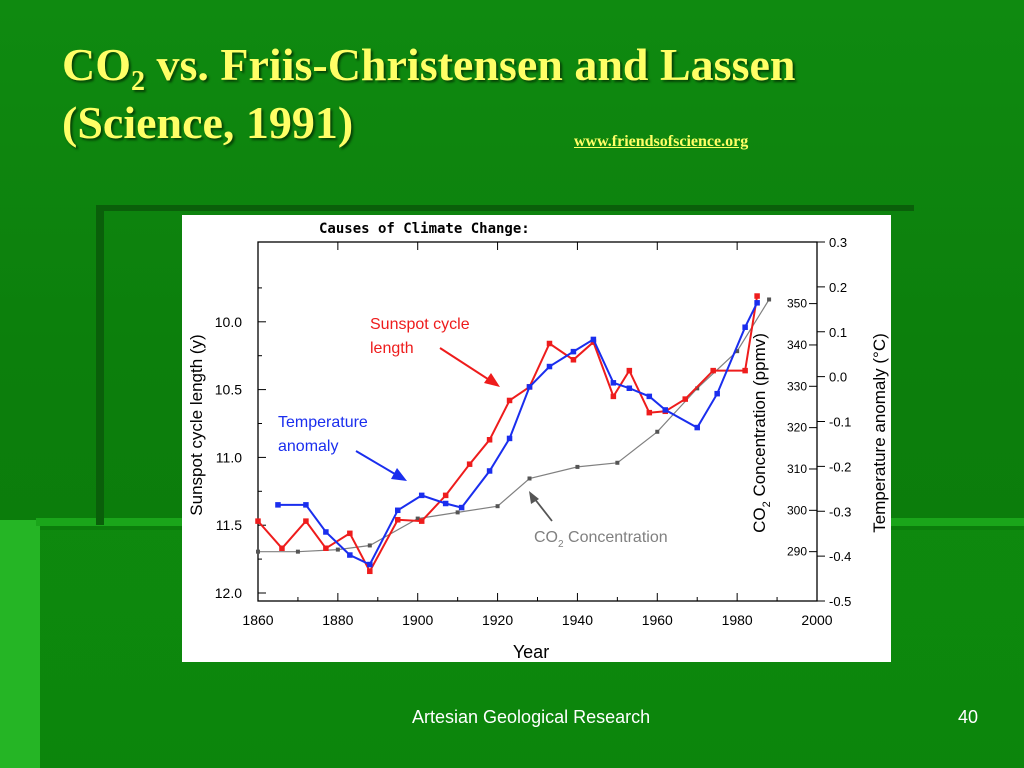 This screenshot has height=768, width=1024. Describe the element at coordinates (435, 351) in the screenshot. I see `annotation-sunspot: Sunspot cycle length` at that location.